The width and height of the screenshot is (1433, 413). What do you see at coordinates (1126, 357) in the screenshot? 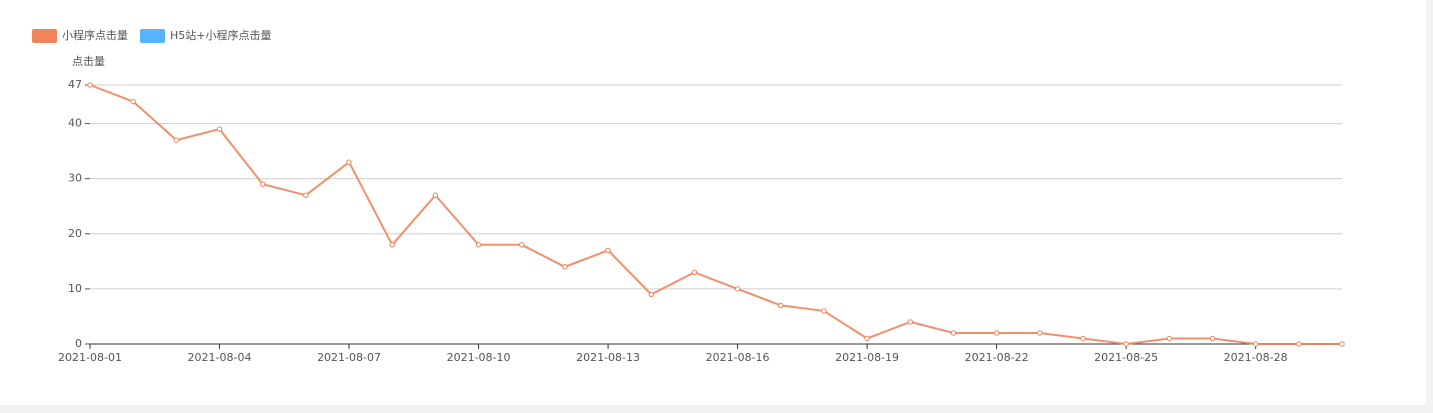
I see `x-tick-label: 2021-08-25` at bounding box center [1126, 357].